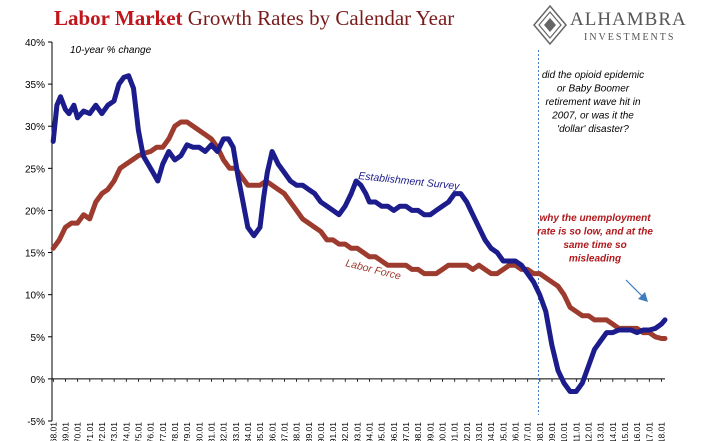 The height and width of the screenshot is (441, 705). What do you see at coordinates (516, 431) in the screenshot?
I see `x-tick-label: 2006.01` at bounding box center [516, 431].